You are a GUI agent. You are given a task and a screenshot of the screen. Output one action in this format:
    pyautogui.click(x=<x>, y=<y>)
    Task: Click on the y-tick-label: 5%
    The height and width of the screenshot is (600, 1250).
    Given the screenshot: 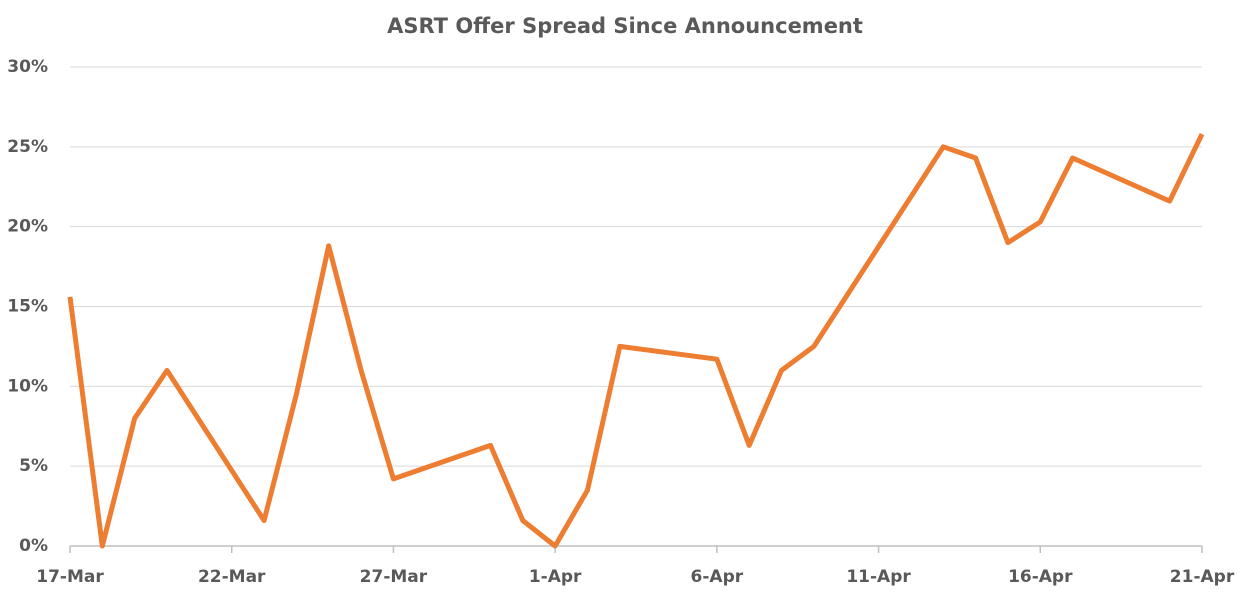 What is the action you would take?
    pyautogui.click(x=33, y=466)
    